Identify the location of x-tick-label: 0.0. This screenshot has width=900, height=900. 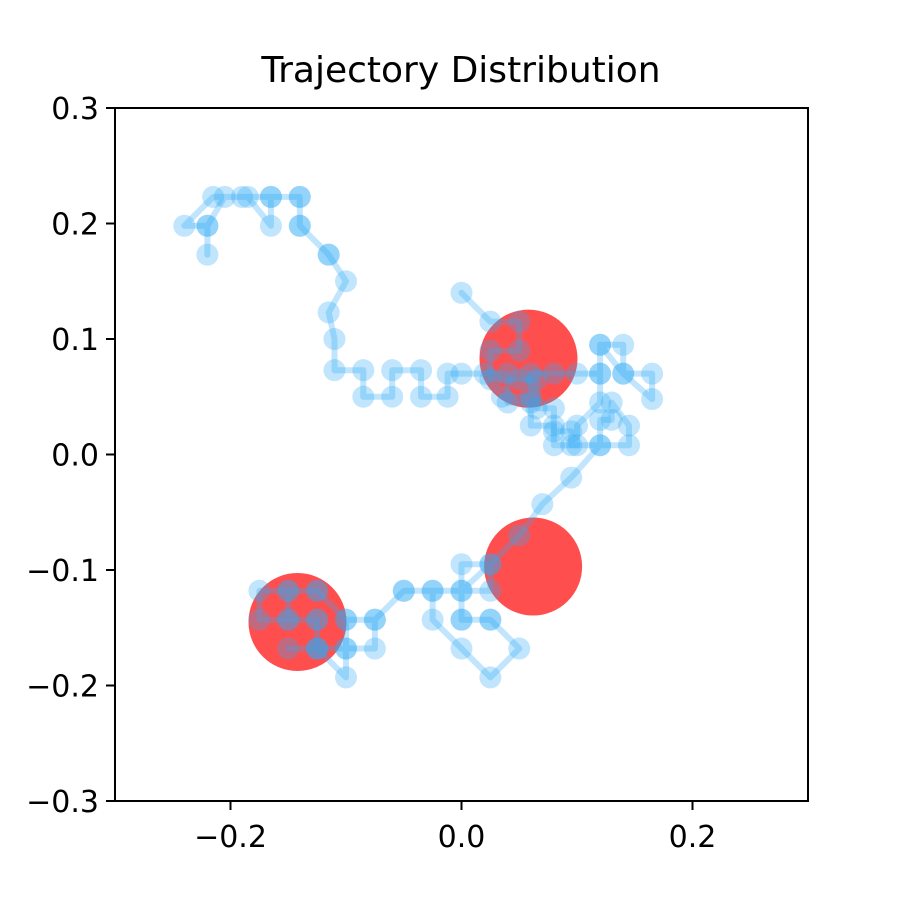
(462, 837).